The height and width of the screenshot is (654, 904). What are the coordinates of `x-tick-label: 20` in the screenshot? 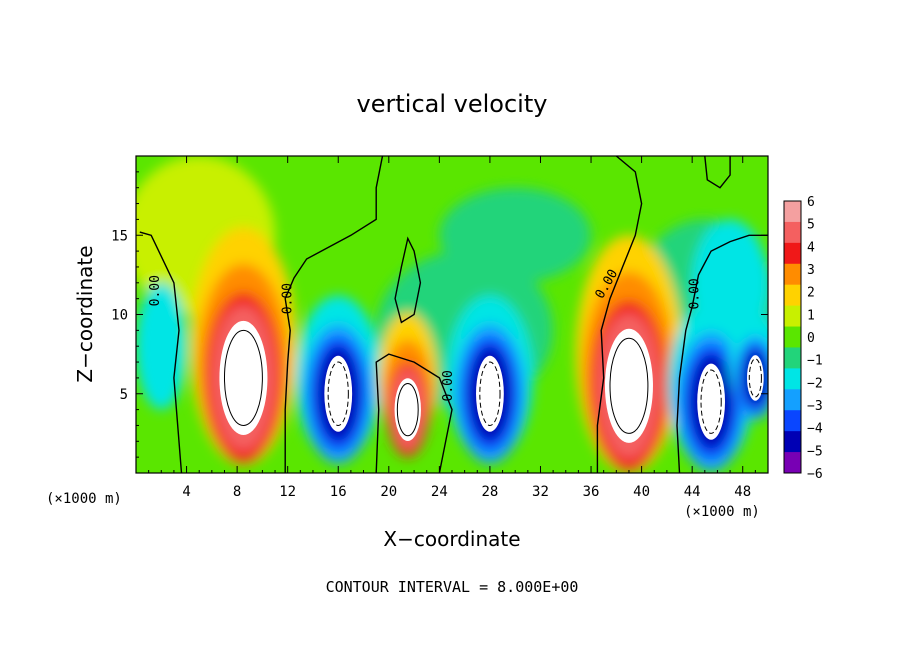 It's located at (388, 492).